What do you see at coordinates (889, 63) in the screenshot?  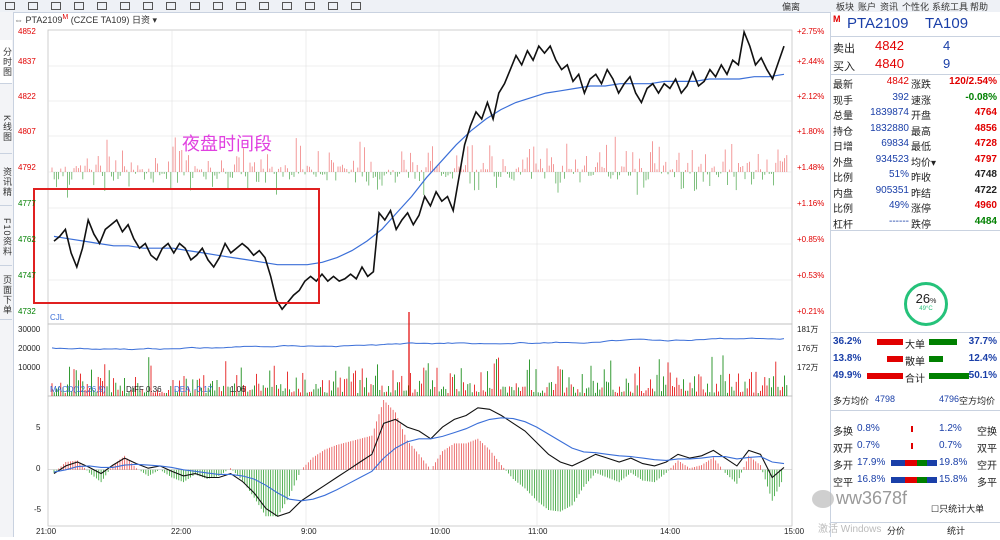 I see `bid-price: 4840` at bounding box center [889, 63].